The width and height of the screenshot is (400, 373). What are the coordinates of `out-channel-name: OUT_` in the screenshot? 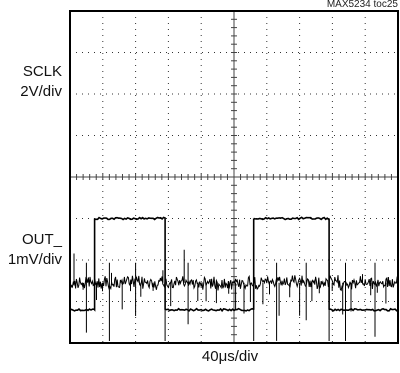 It's located at (41, 239).